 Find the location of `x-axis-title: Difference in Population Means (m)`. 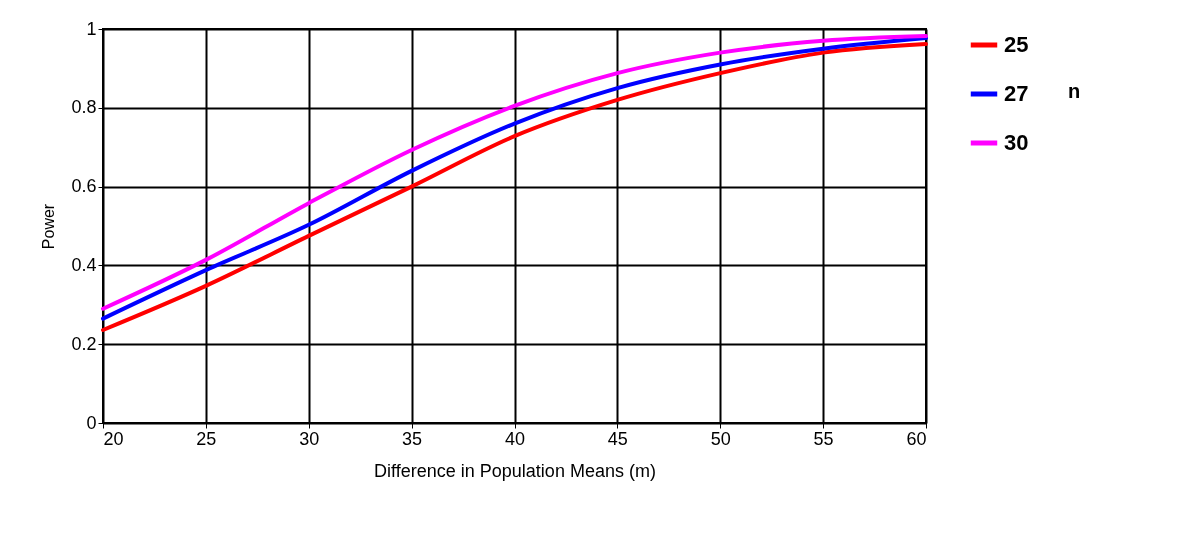

x-axis-title: Difference in Population Means (m) is located at coordinates (515, 470).